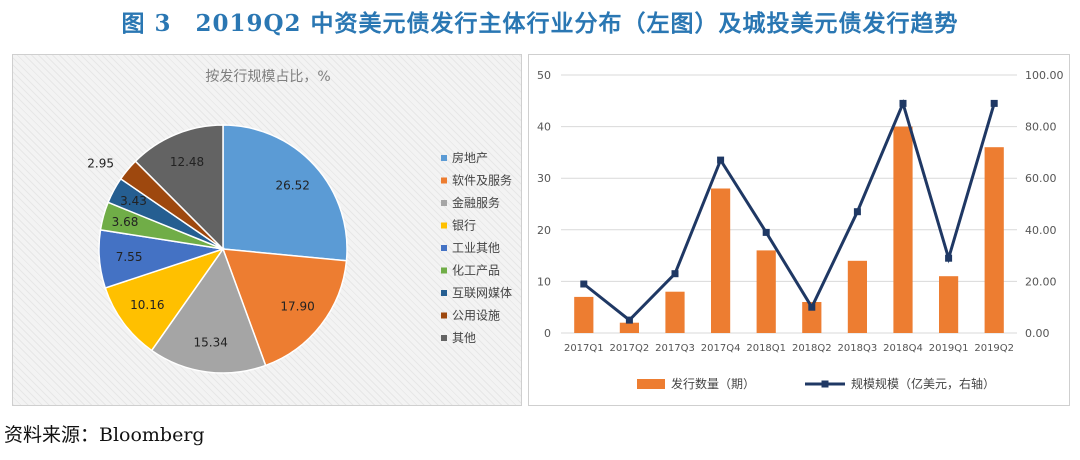 The image size is (1080, 460). Describe the element at coordinates (297, 307) in the screenshot. I see `pie-data-label: 17.90` at that location.